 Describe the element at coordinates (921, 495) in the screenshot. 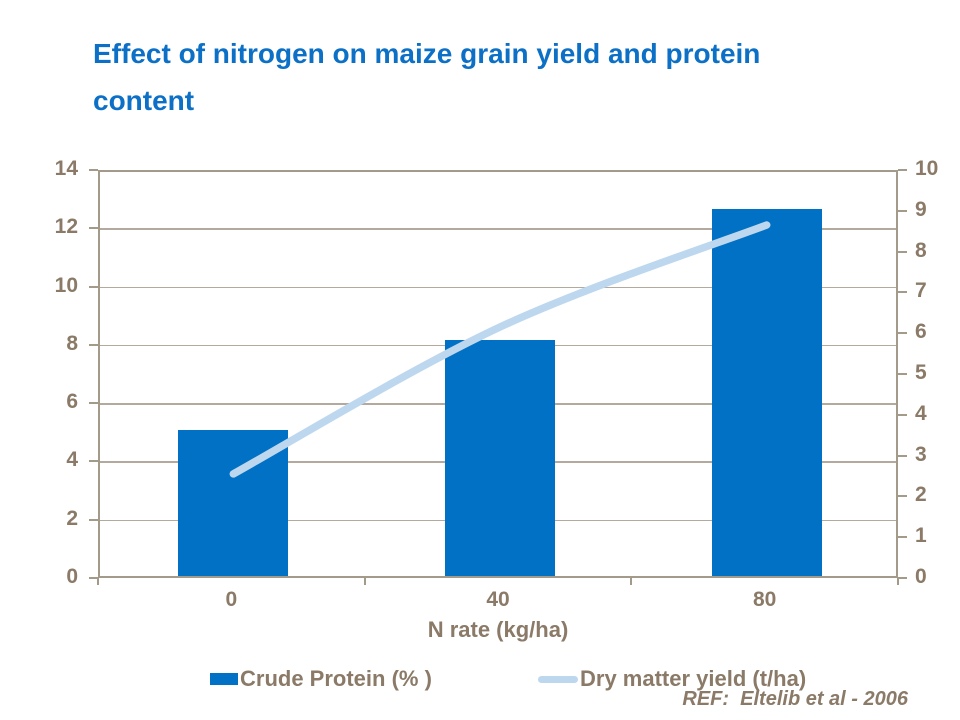

I see `y-axis-right-label: 2` at that location.